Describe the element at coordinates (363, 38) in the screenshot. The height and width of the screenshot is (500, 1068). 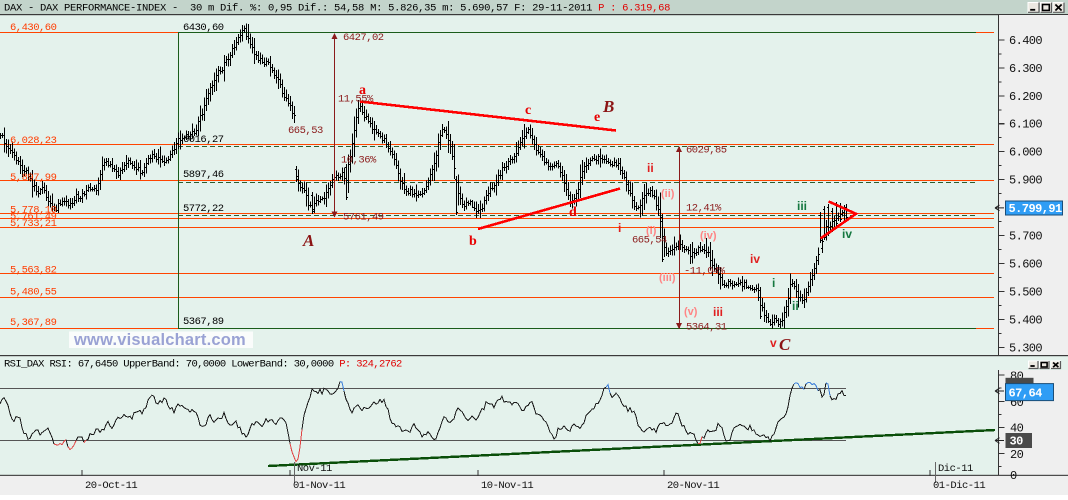
I see `svg-text: 6427,02` at that location.